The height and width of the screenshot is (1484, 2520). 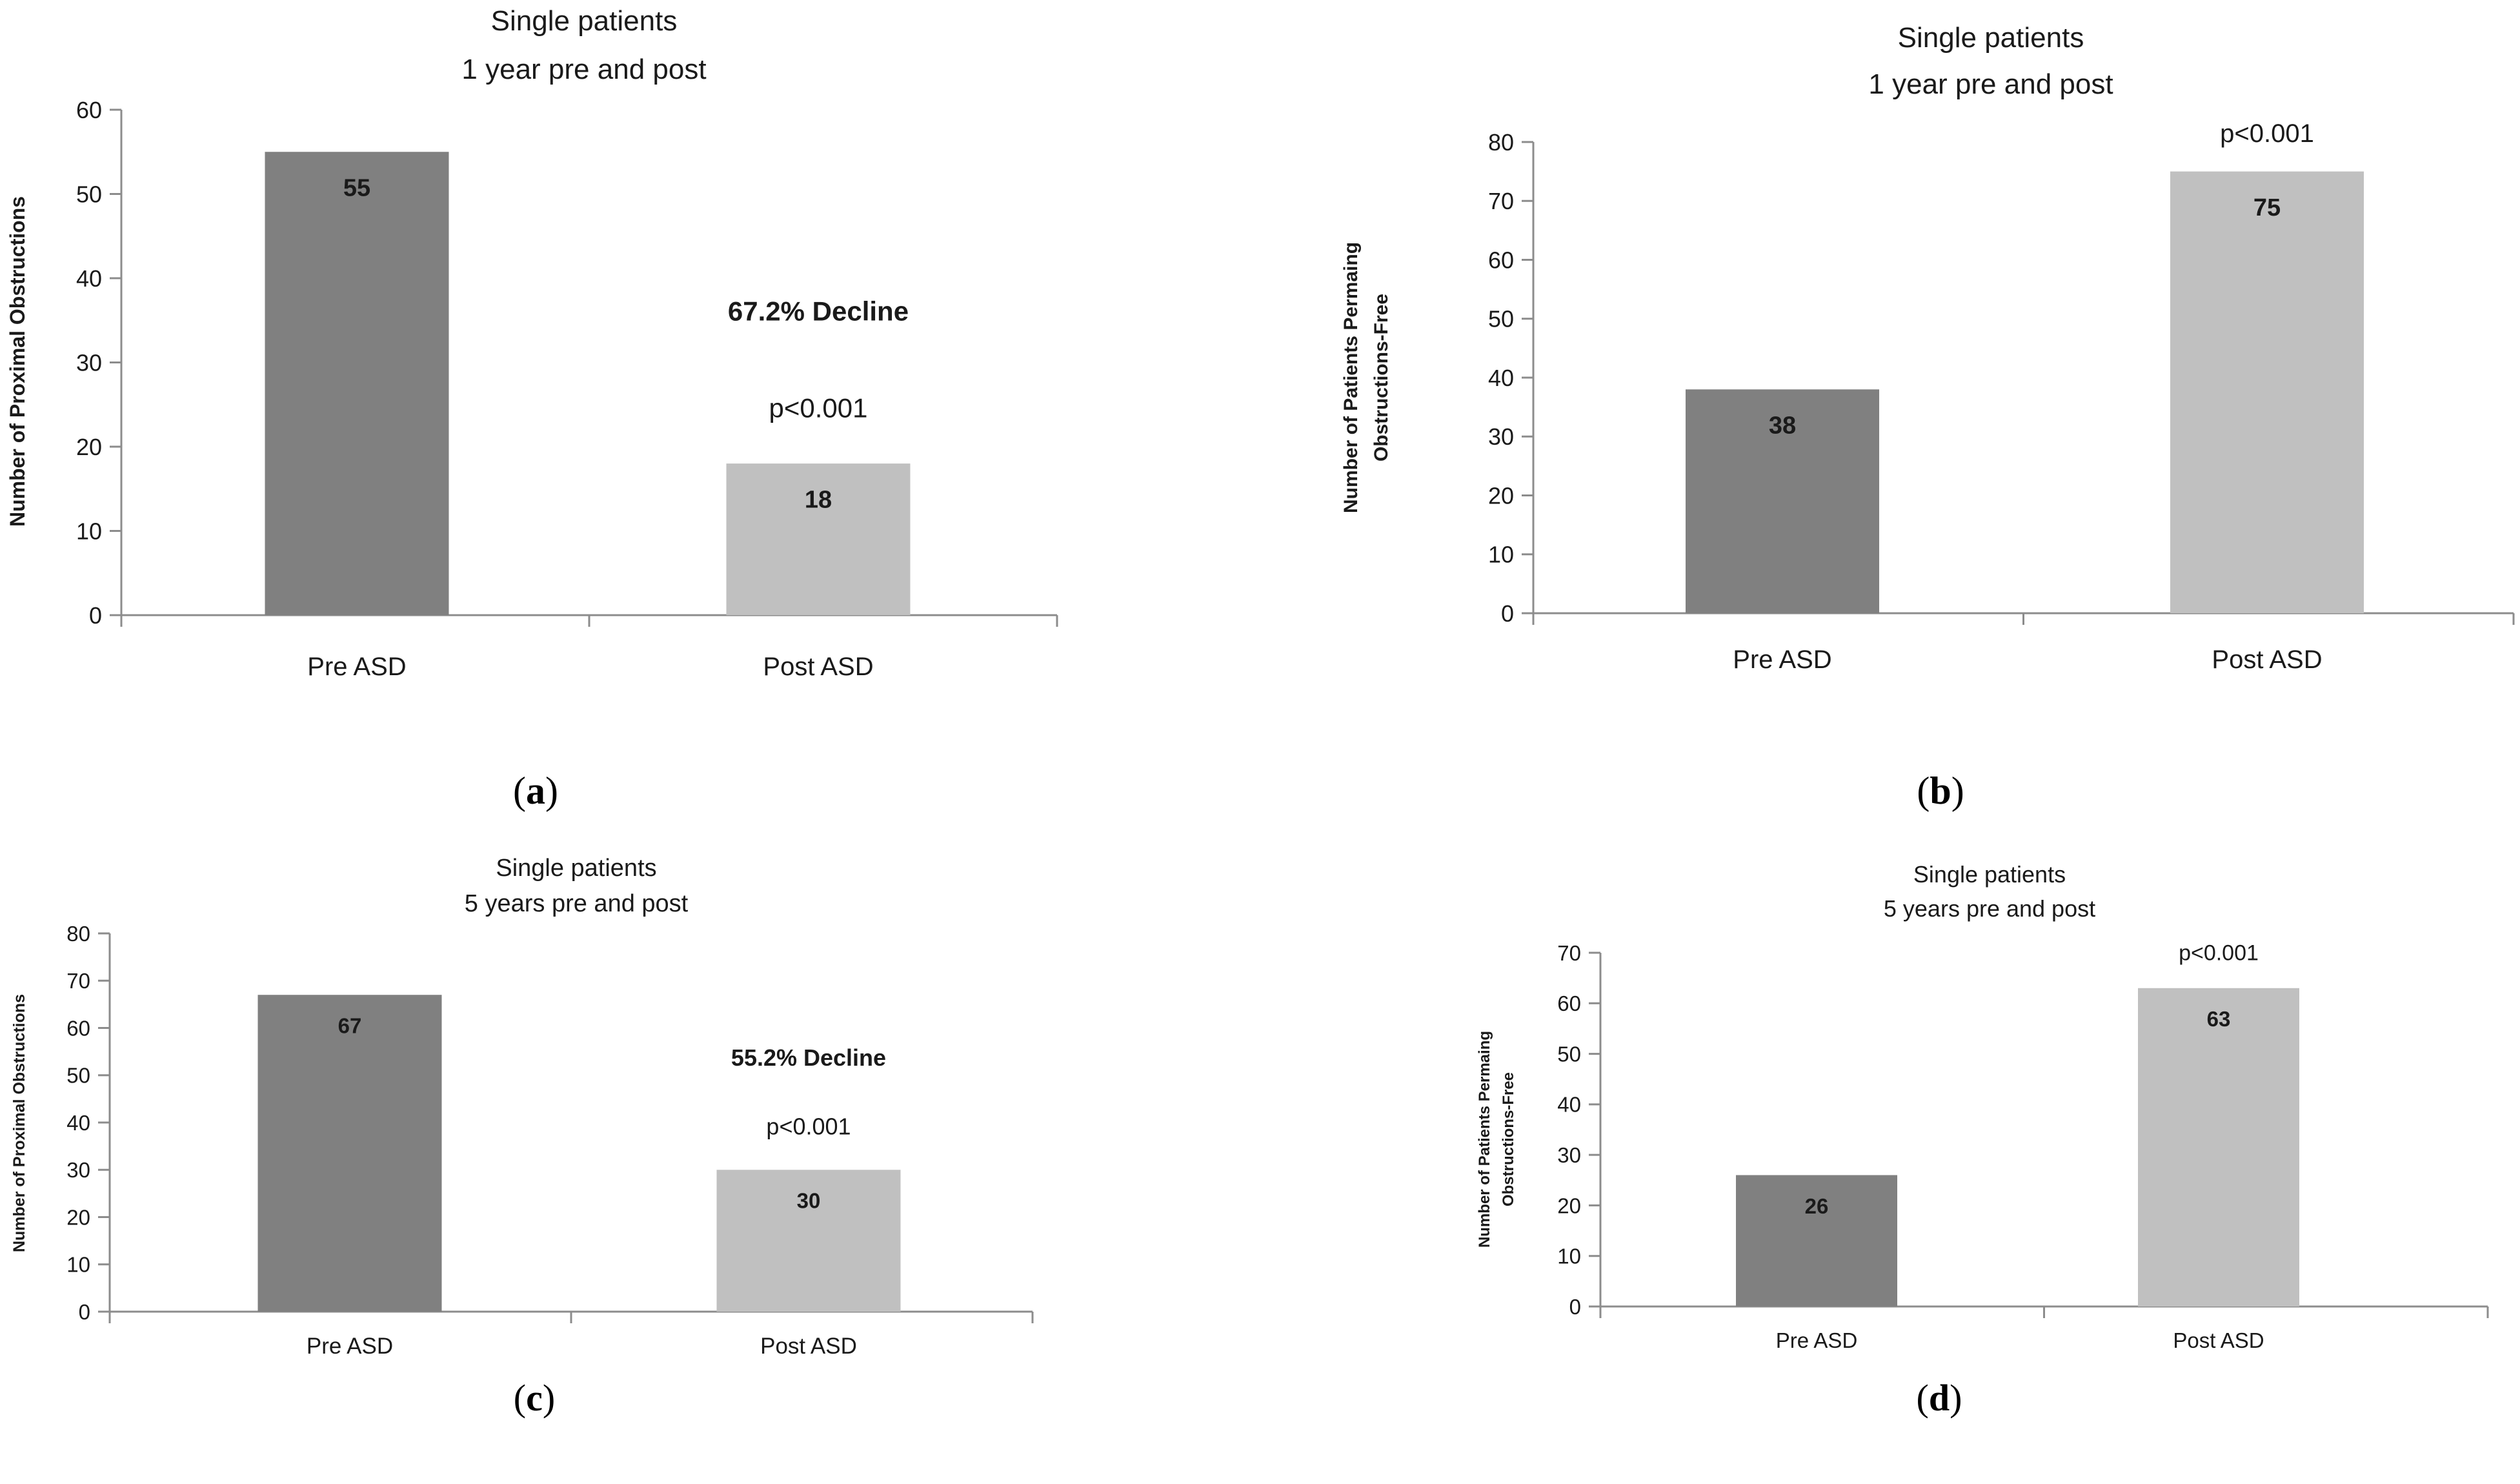 I want to click on bar-data-label: 18, so click(x=818, y=500).